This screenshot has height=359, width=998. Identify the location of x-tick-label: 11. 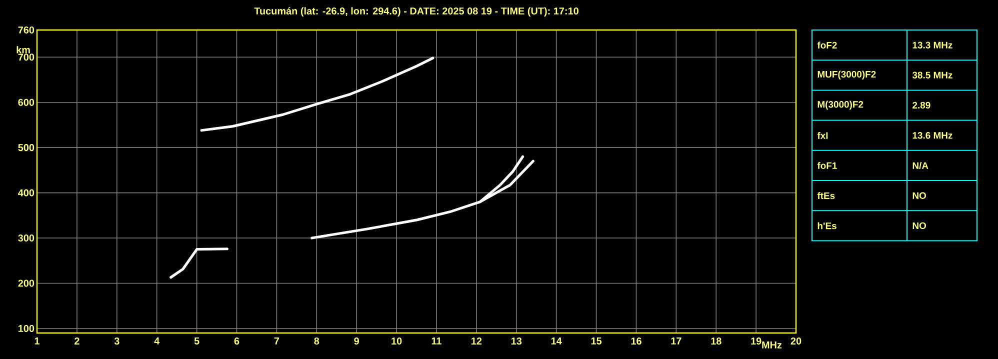
(437, 341).